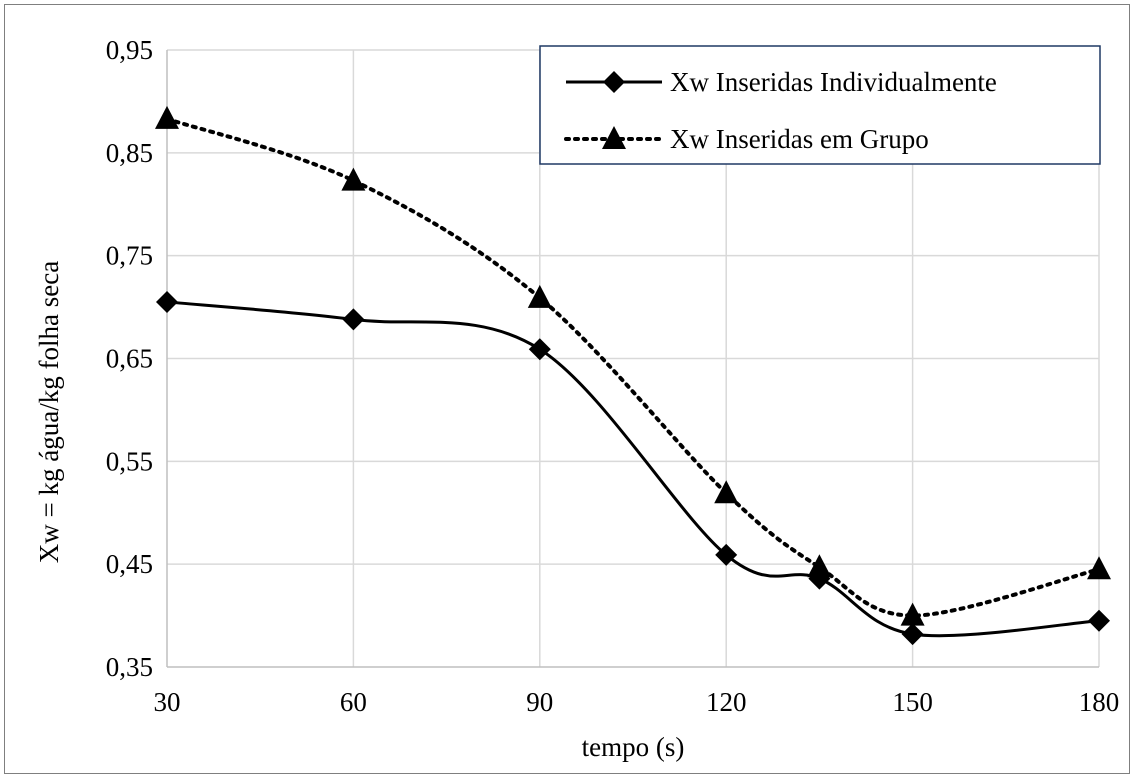 The image size is (1136, 780). I want to click on legend-label-group: Xw Inseridas em Grupo, so click(799, 139).